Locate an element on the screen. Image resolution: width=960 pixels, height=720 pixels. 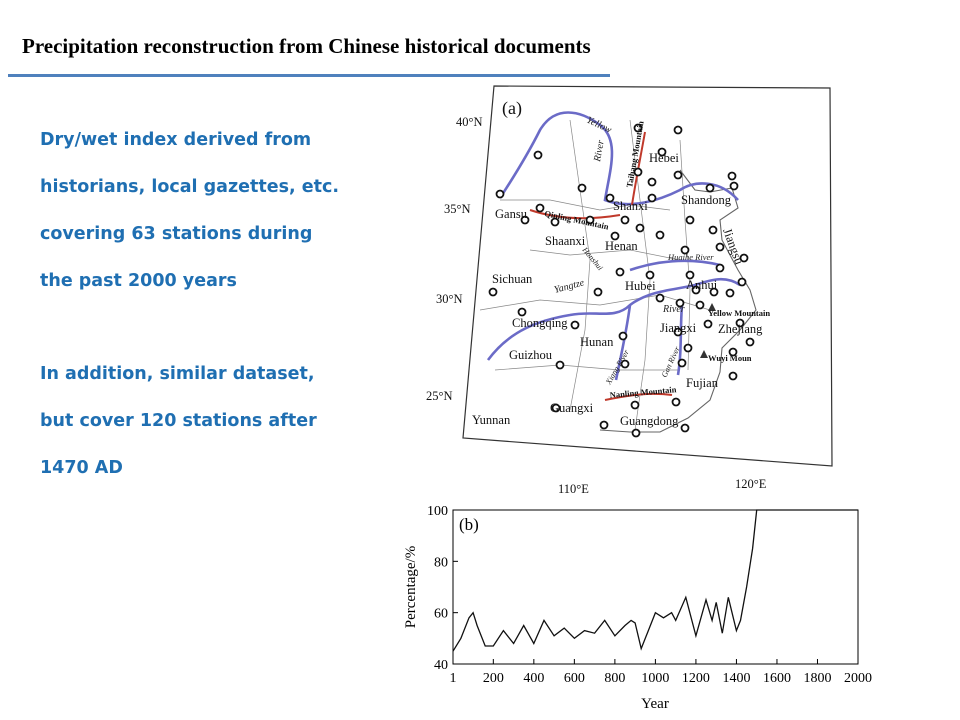
province-label: Sichuan is located at coordinates (512, 279).